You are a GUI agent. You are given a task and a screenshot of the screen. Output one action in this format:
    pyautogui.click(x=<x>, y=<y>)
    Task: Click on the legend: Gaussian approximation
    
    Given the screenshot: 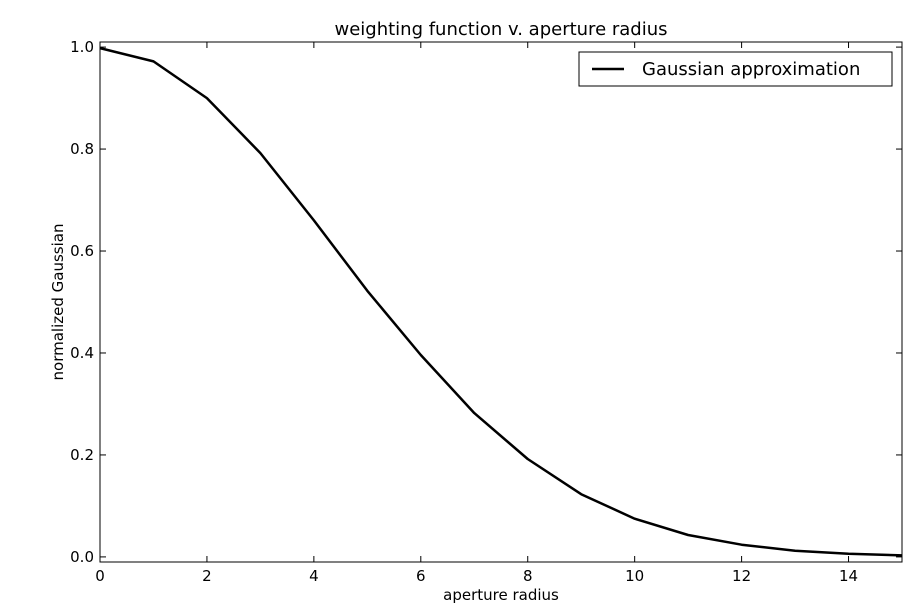 What is the action you would take?
    pyautogui.click(x=735, y=69)
    